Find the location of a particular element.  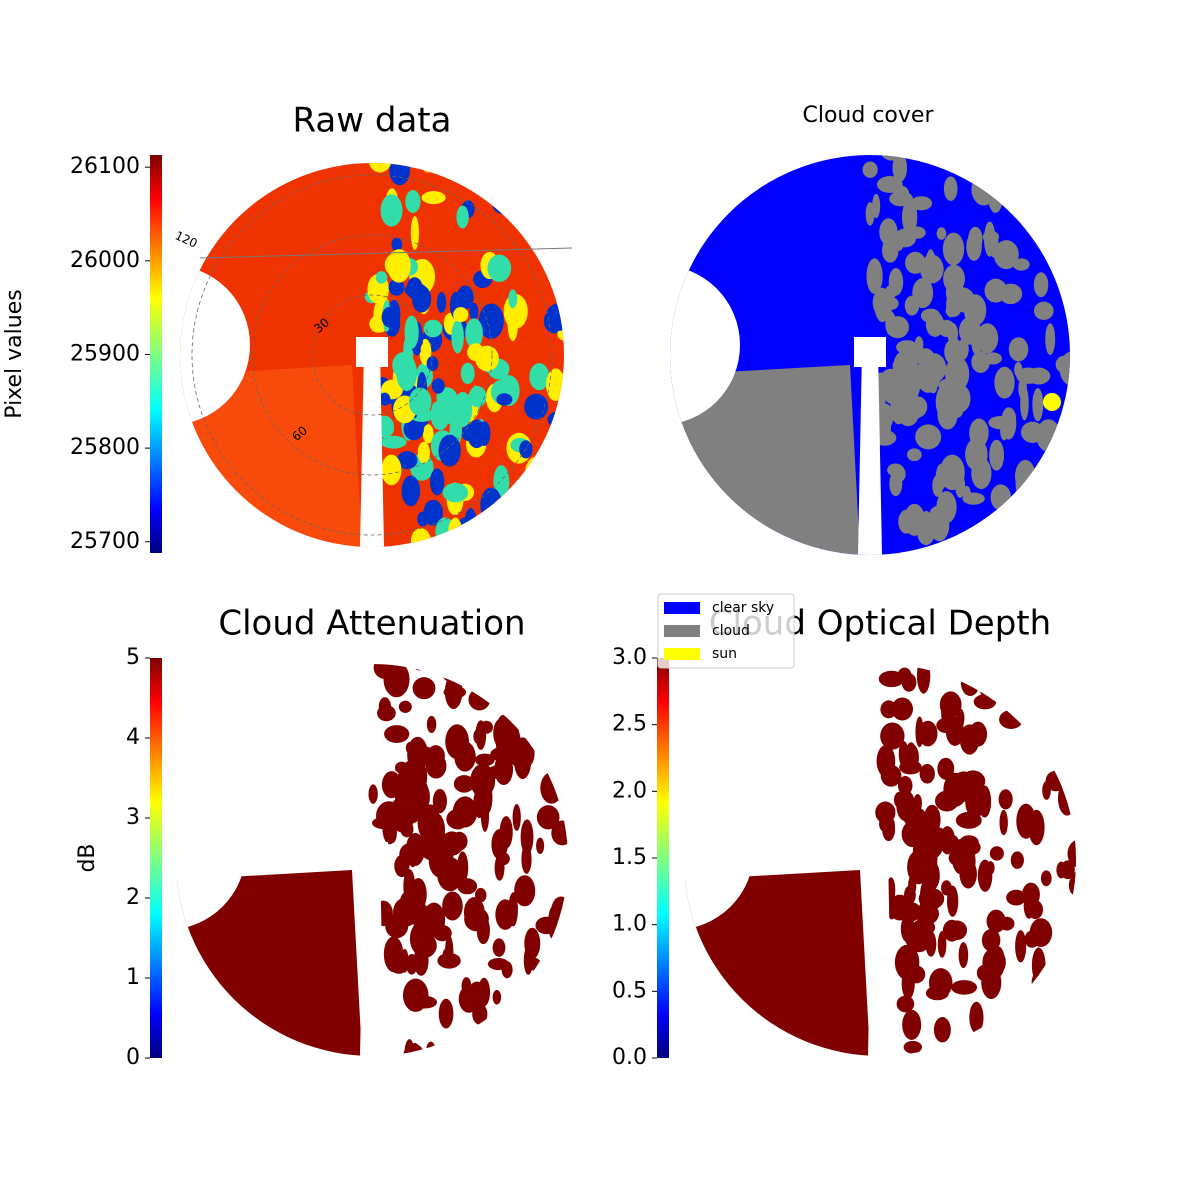

sun-marker is located at coordinates (1052, 402).